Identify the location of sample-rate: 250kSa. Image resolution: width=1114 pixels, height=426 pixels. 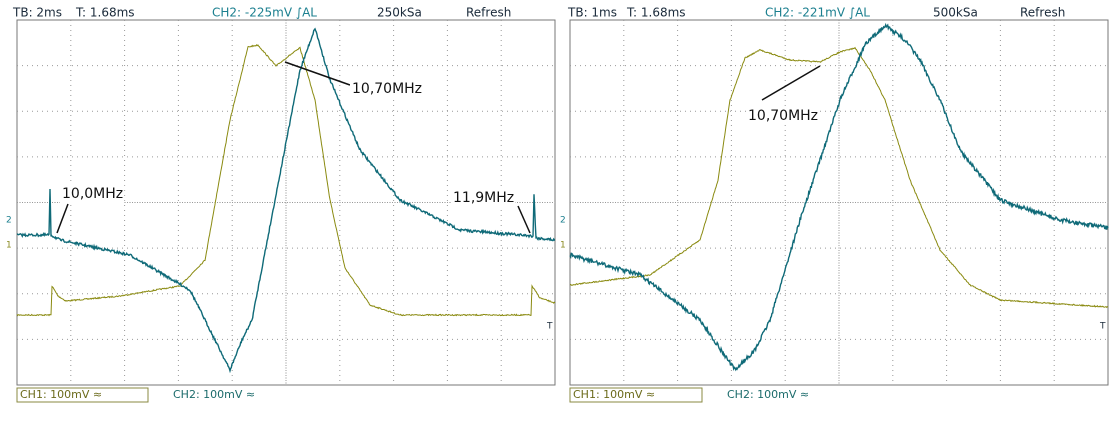
(399, 13).